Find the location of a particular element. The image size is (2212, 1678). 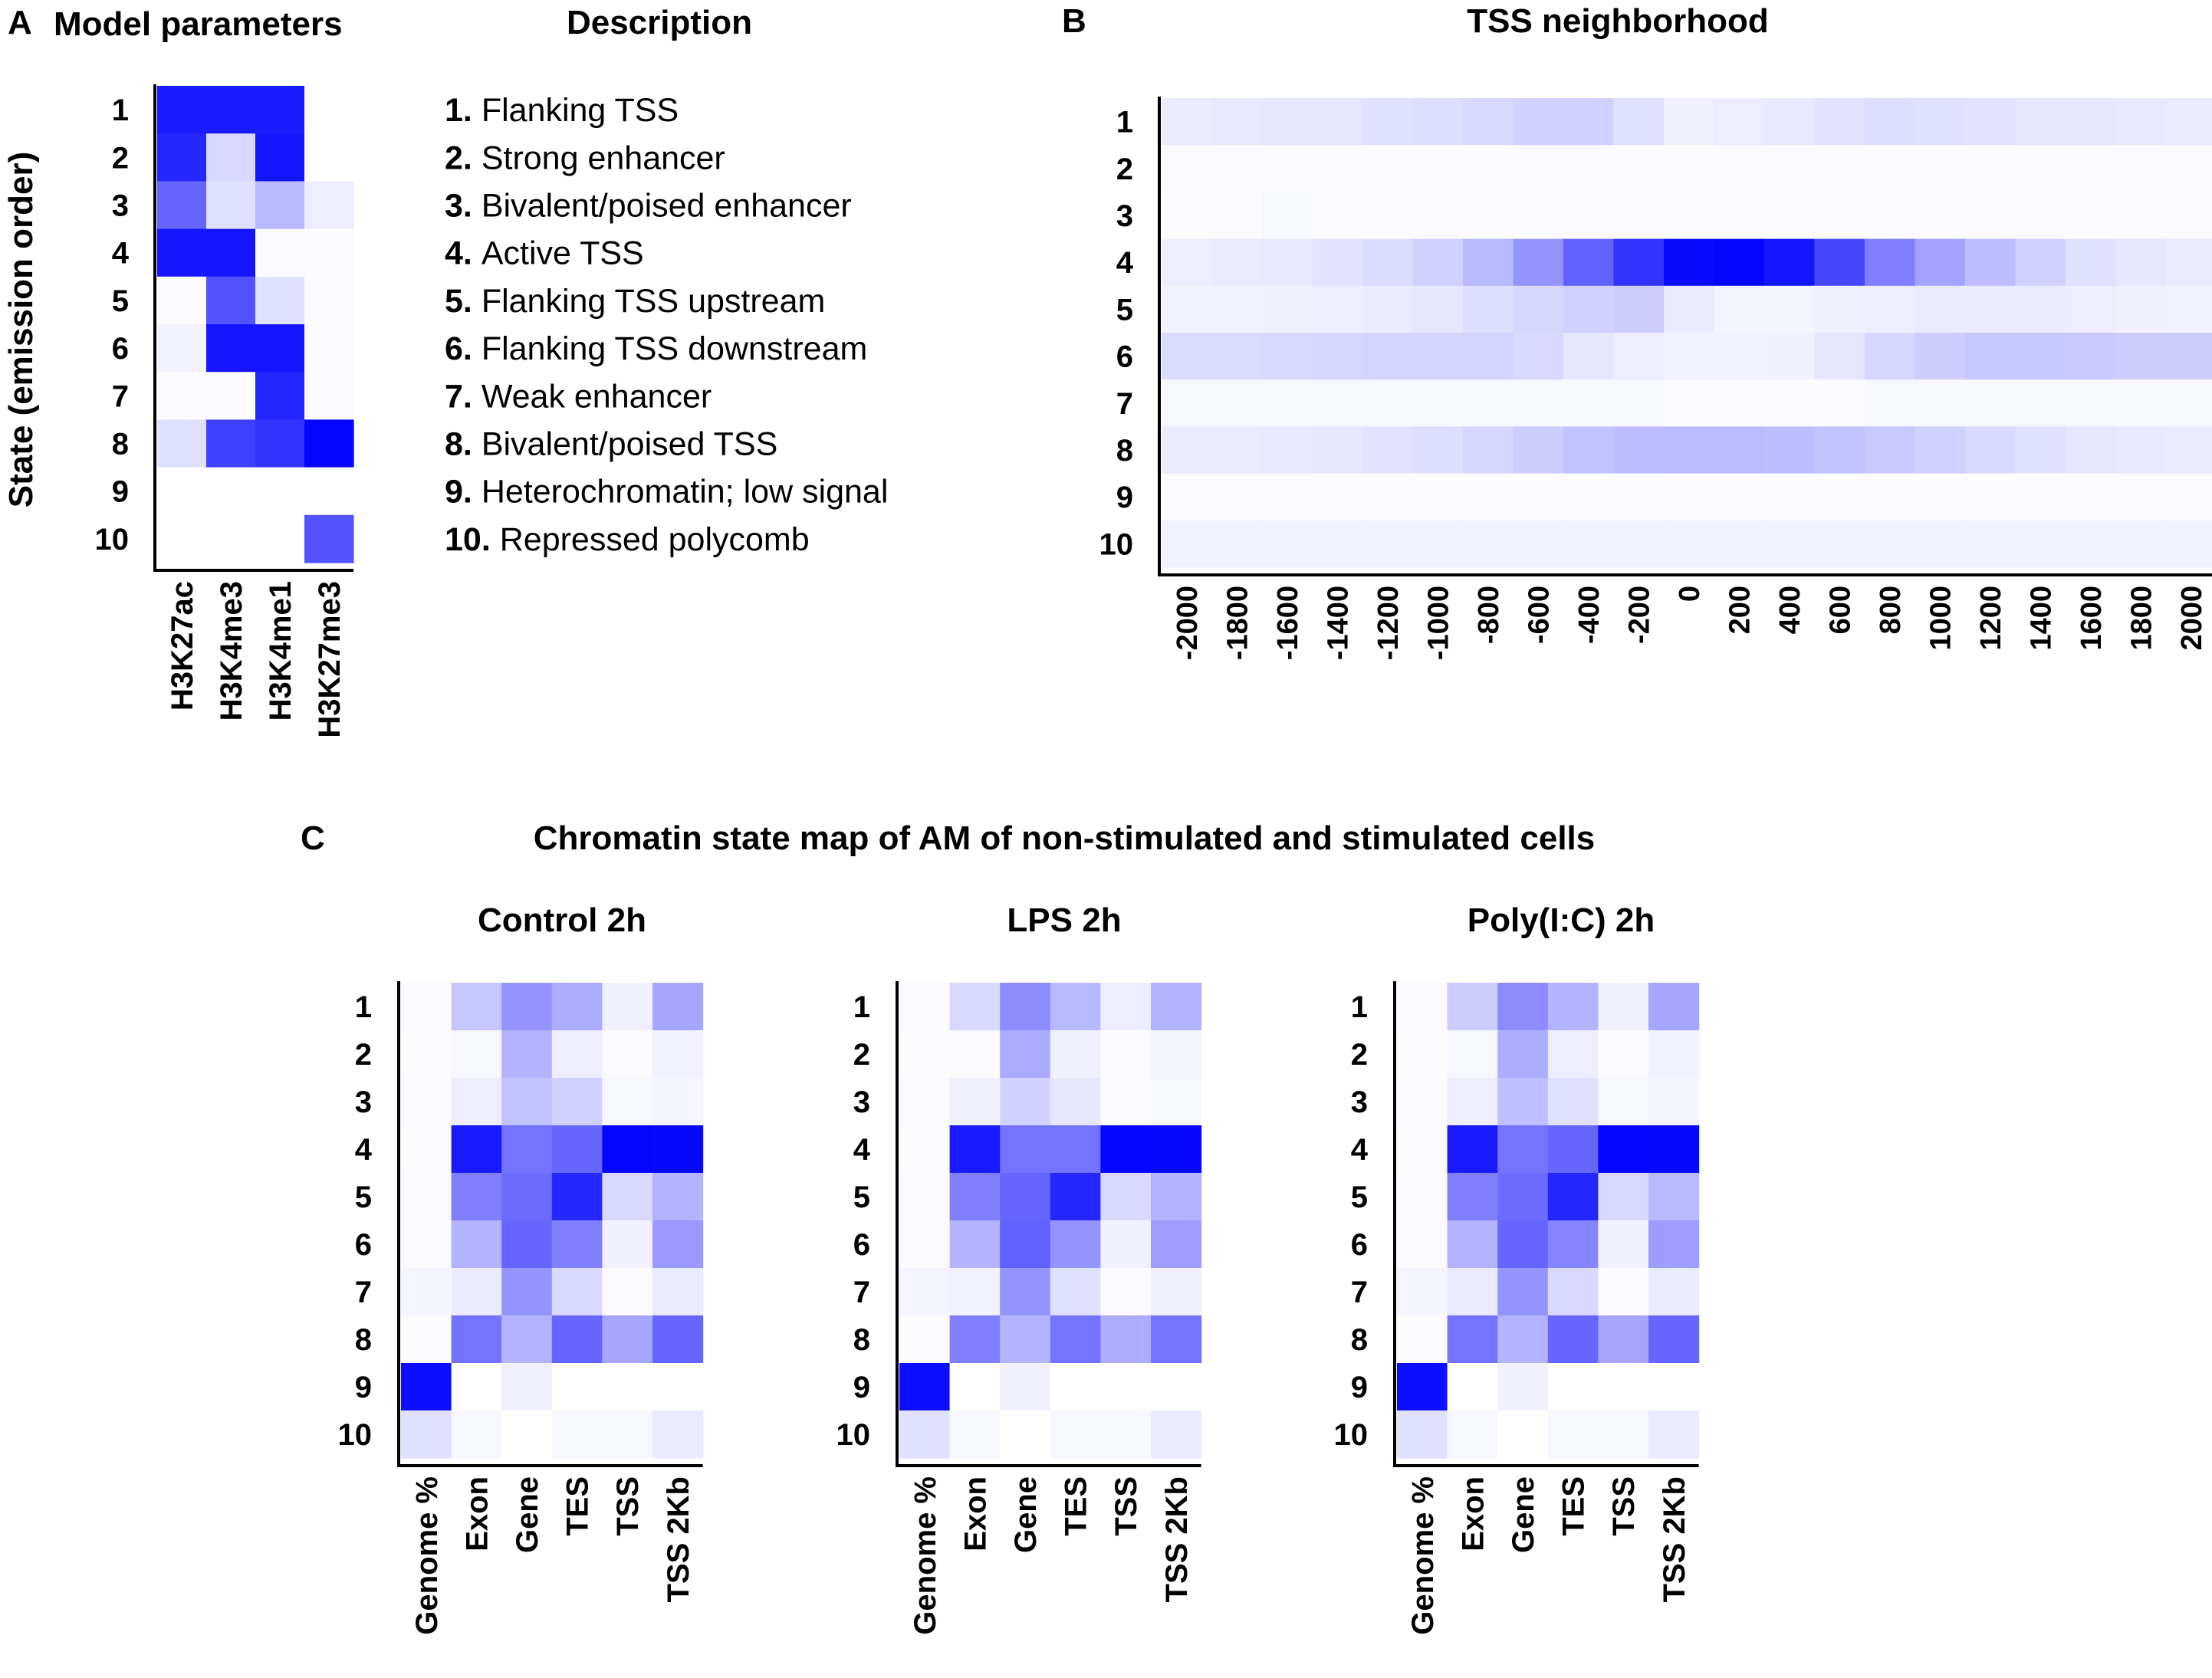

column-label: -1800 is located at coordinates (1238, 623).